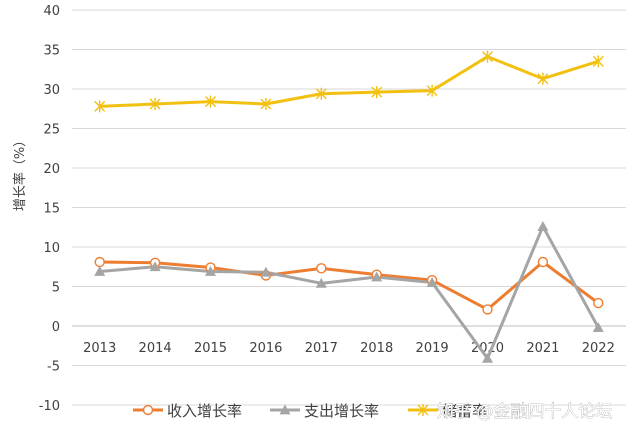 The height and width of the screenshot is (437, 640). I want to click on y-tick-label: -10, so click(49, 406).